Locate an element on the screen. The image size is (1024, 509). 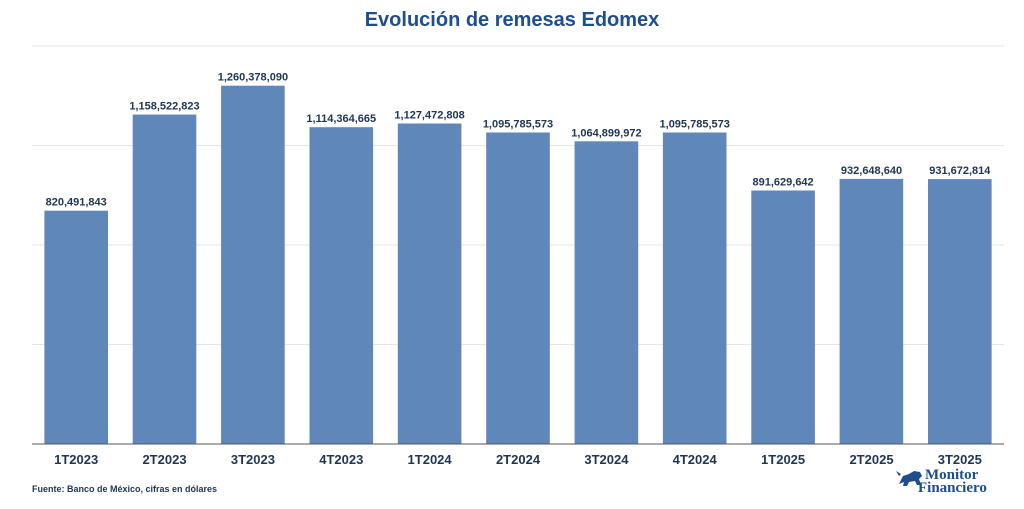
bar-2T2023 is located at coordinates (164, 279).